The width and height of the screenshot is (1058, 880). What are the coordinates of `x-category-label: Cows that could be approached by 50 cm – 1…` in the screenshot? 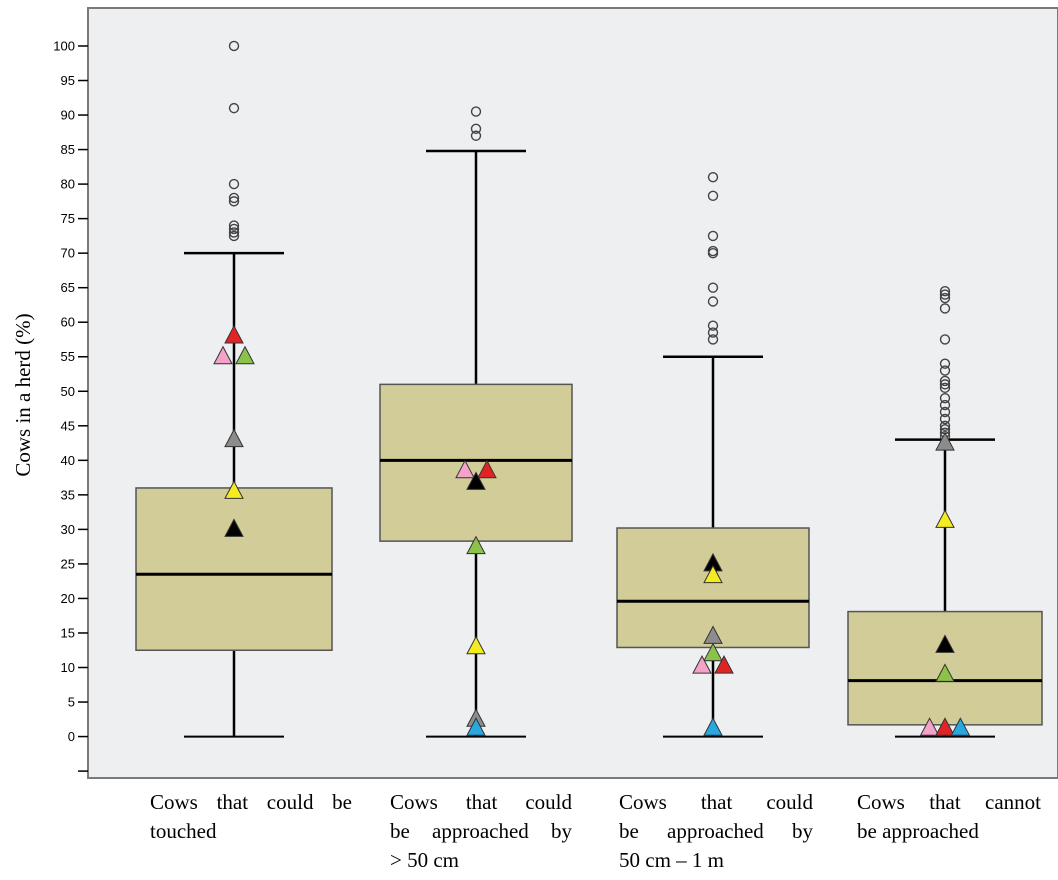 It's located at (716, 831).